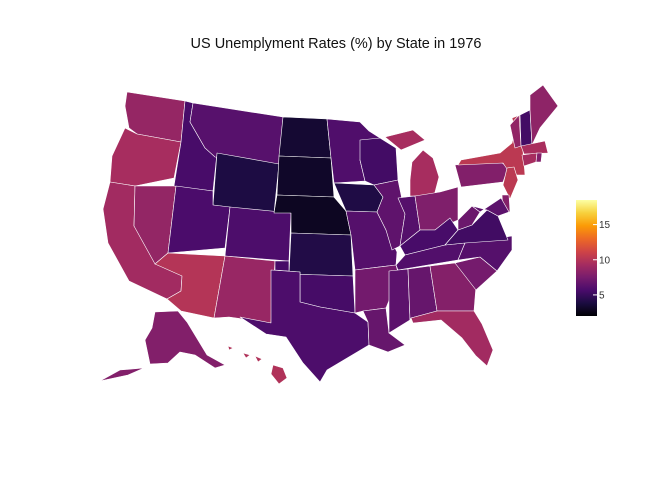  What do you see at coordinates (490, 207) in the screenshot?
I see `state-md` at bounding box center [490, 207].